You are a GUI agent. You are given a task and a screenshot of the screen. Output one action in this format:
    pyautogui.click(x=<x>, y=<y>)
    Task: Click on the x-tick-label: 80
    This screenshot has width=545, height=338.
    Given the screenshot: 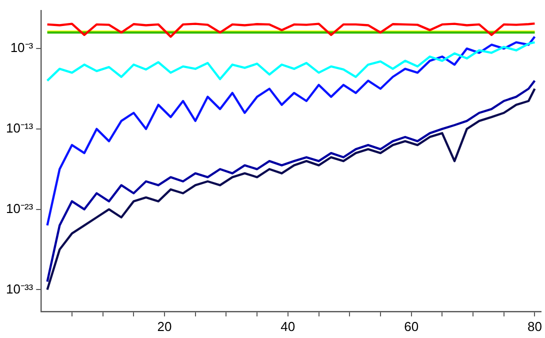 What is the action you would take?
    pyautogui.click(x=534, y=326)
    